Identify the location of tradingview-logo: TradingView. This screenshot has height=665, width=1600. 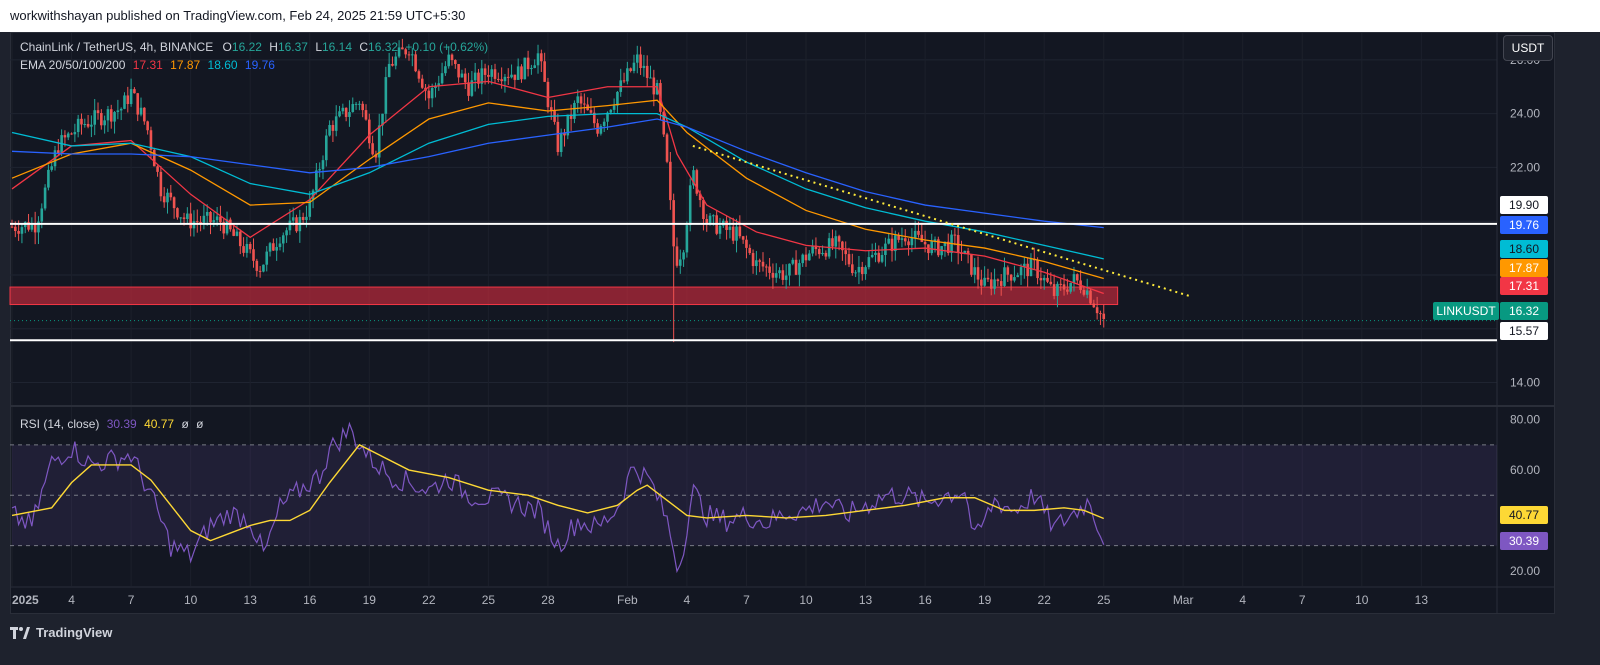
(61, 632).